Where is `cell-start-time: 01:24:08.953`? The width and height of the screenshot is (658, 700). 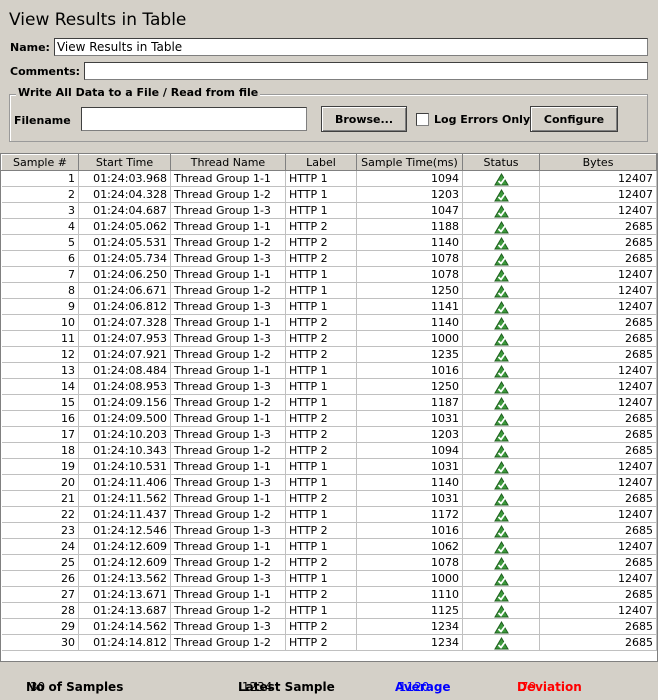 cell-start-time: 01:24:08.953 is located at coordinates (124, 386).